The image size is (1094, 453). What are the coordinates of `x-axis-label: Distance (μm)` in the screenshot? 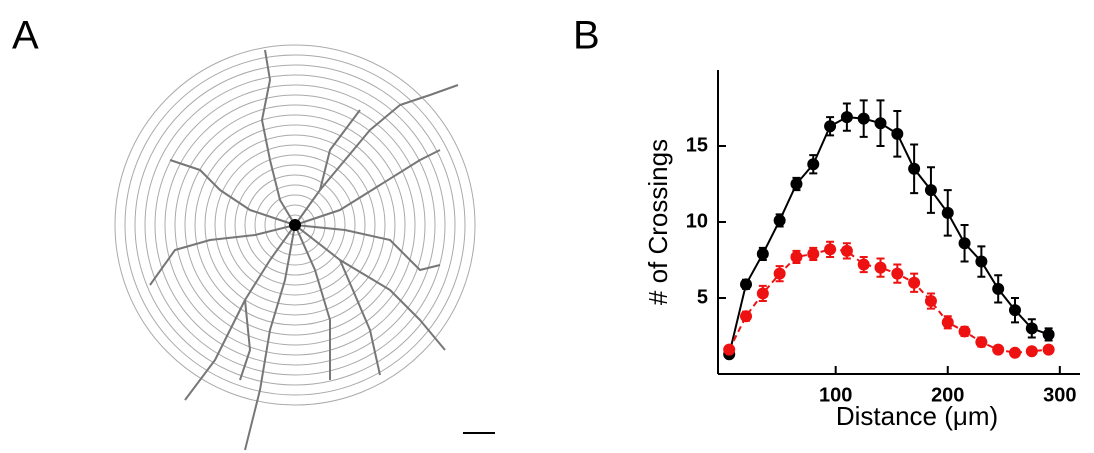 It's located at (917, 416).